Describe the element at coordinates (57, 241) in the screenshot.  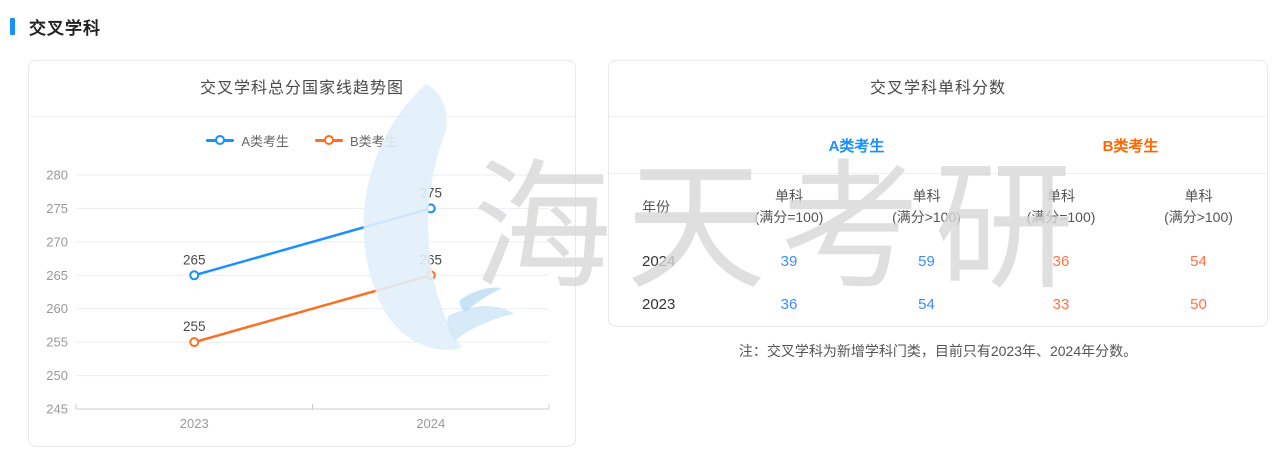
I see `svg-text: 270` at that location.